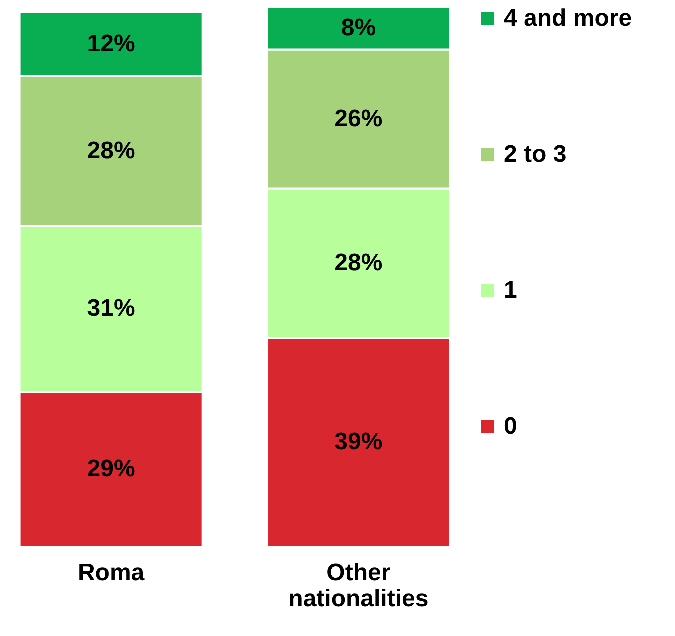 The image size is (675, 636). I want to click on data-label: 8%, so click(358, 28).